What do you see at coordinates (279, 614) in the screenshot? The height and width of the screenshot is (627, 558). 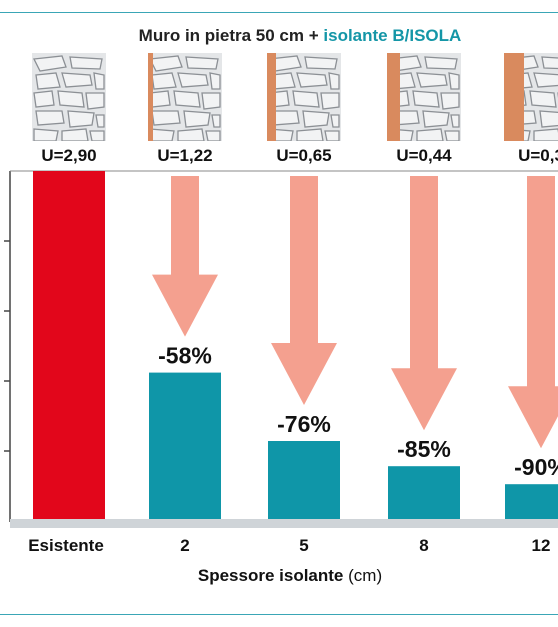 I see `bottom-frame-line` at bounding box center [279, 614].